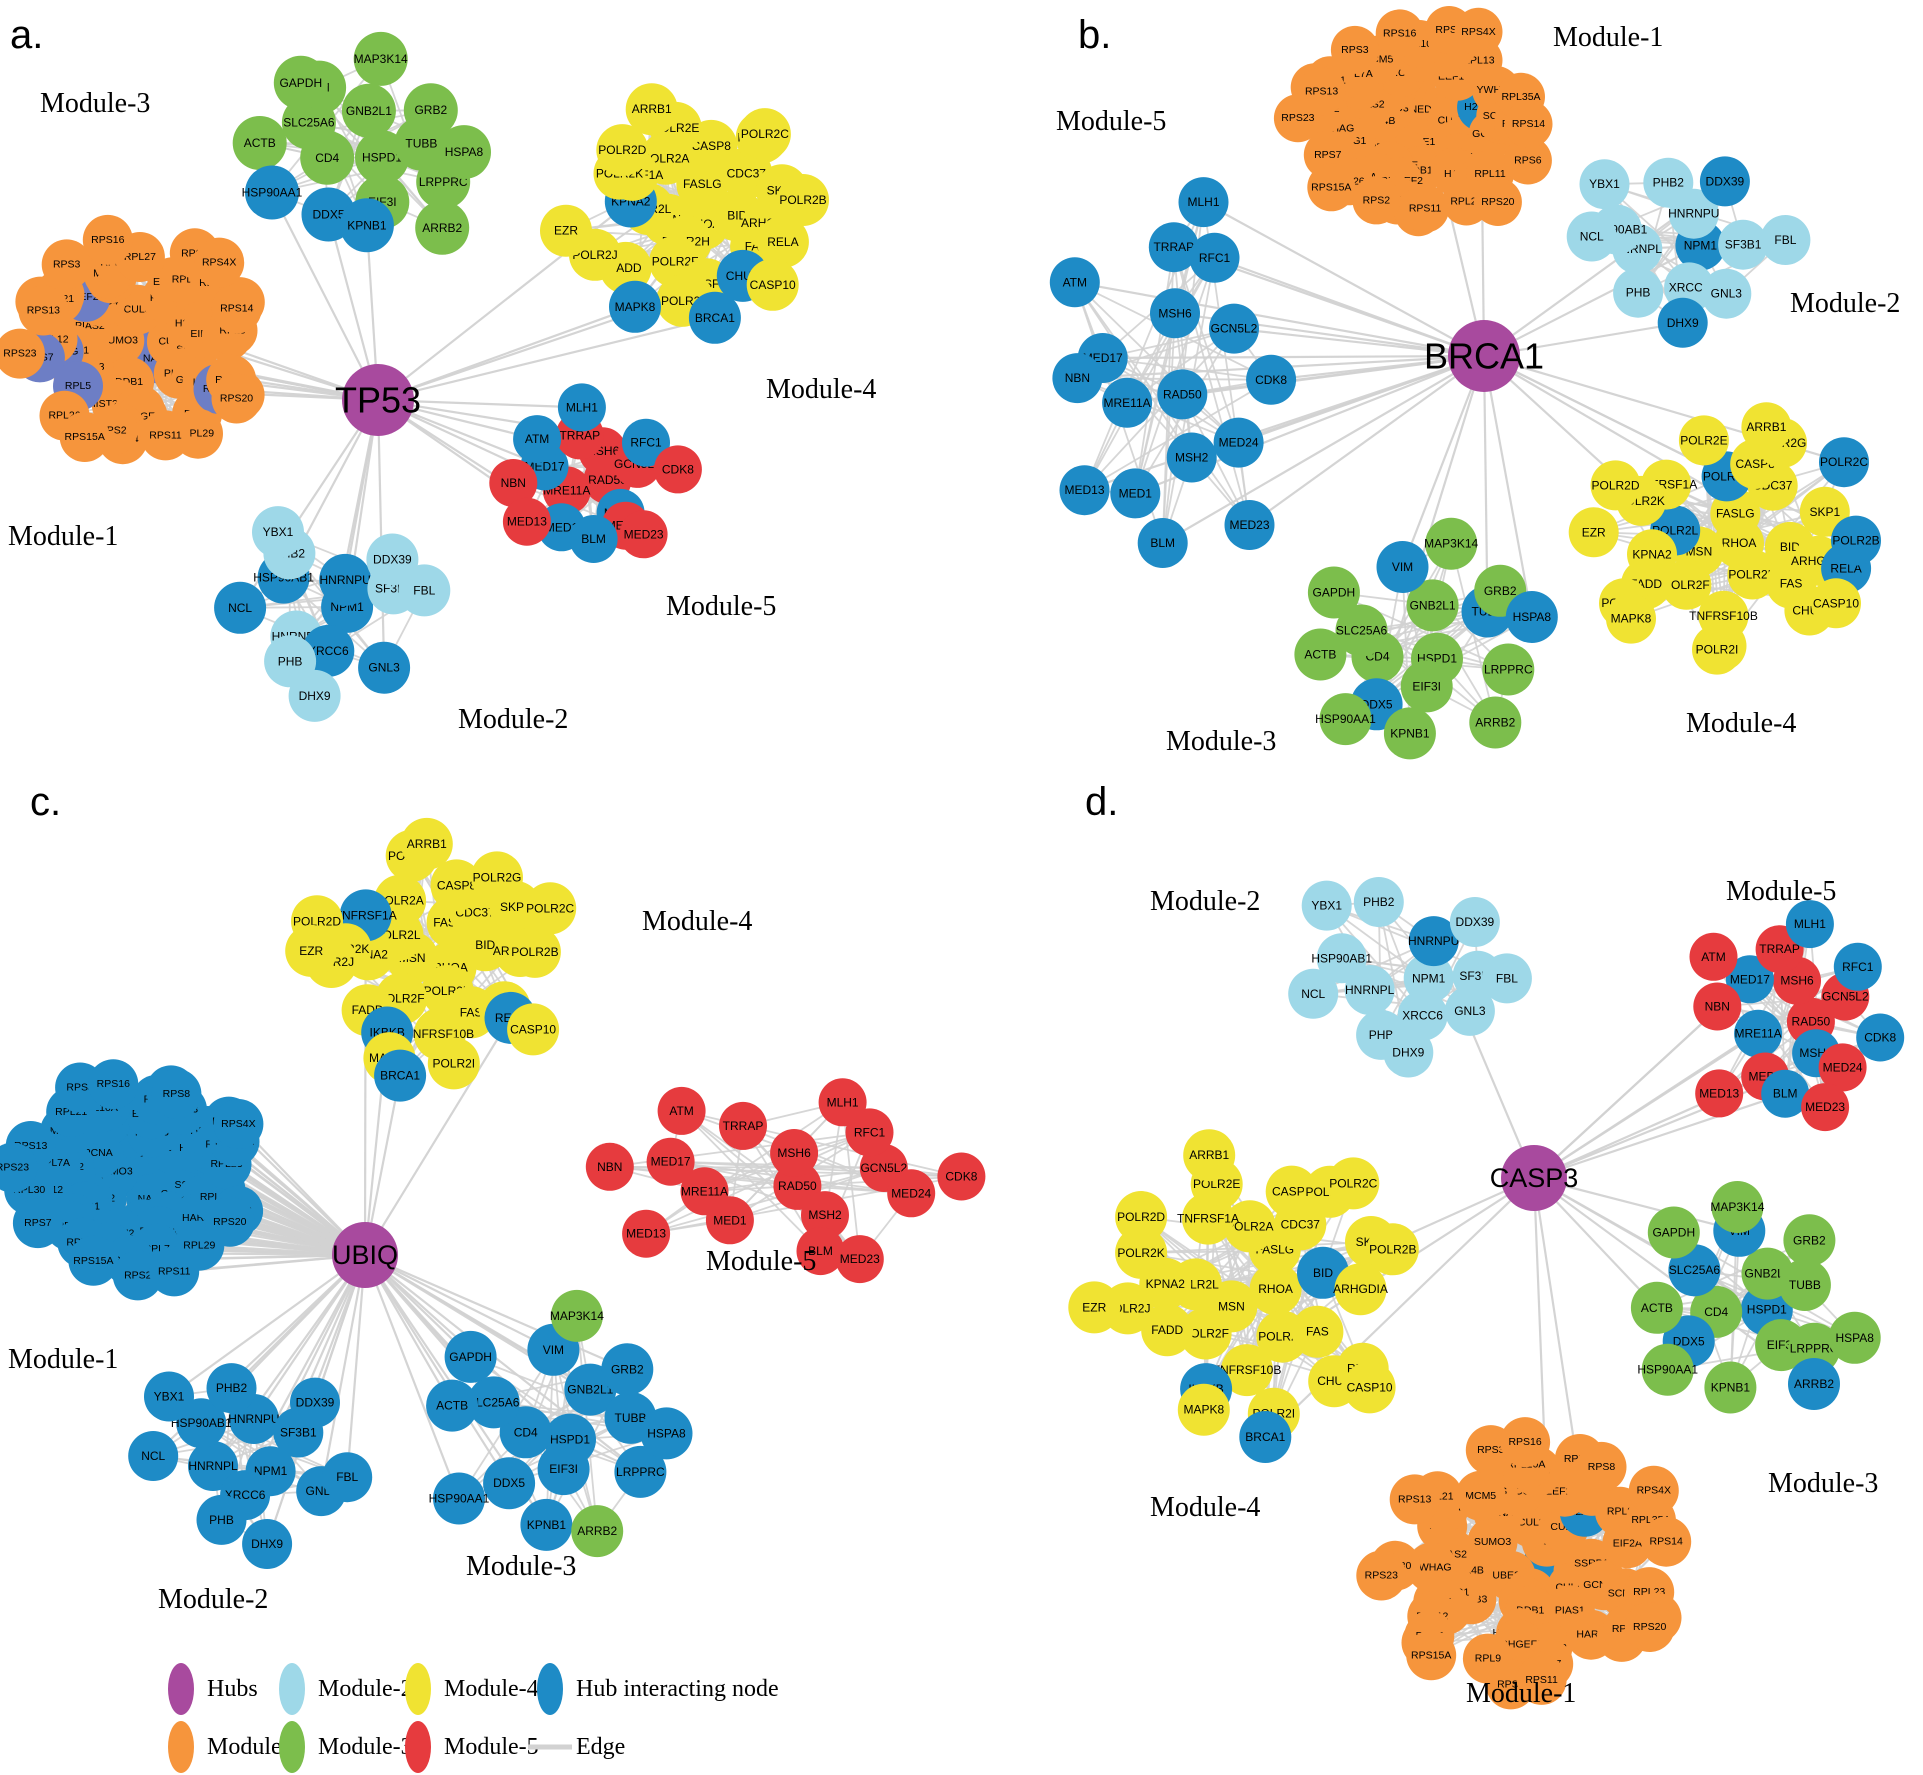 The image size is (1923, 1775). Describe the element at coordinates (1758, 1033) in the screenshot. I see `node-MRE11A` at that location.